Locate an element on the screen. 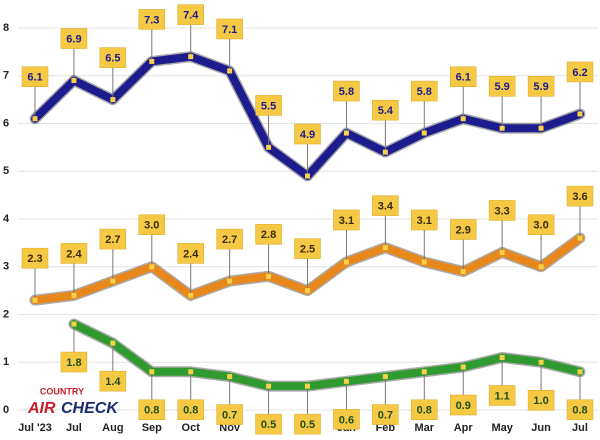 The width and height of the screenshot is (600, 440). data-label: 7.1 is located at coordinates (229, 30).